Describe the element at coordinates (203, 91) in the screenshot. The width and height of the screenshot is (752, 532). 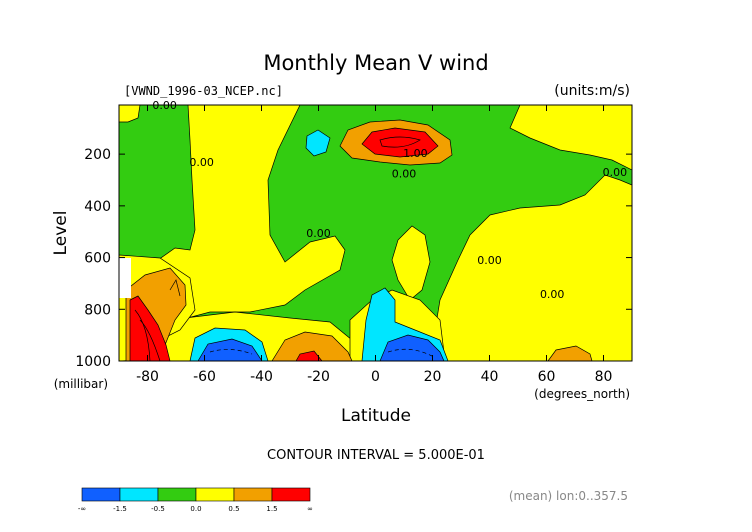
I see `file-label: [VWND_1996-03_NCEP.nc]` at that location.